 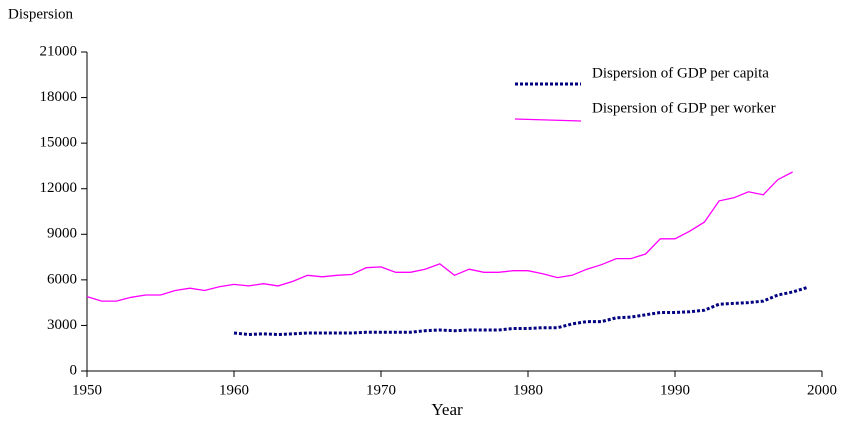 What do you see at coordinates (62, 325) in the screenshot?
I see `y-tick-label: 3000` at bounding box center [62, 325].